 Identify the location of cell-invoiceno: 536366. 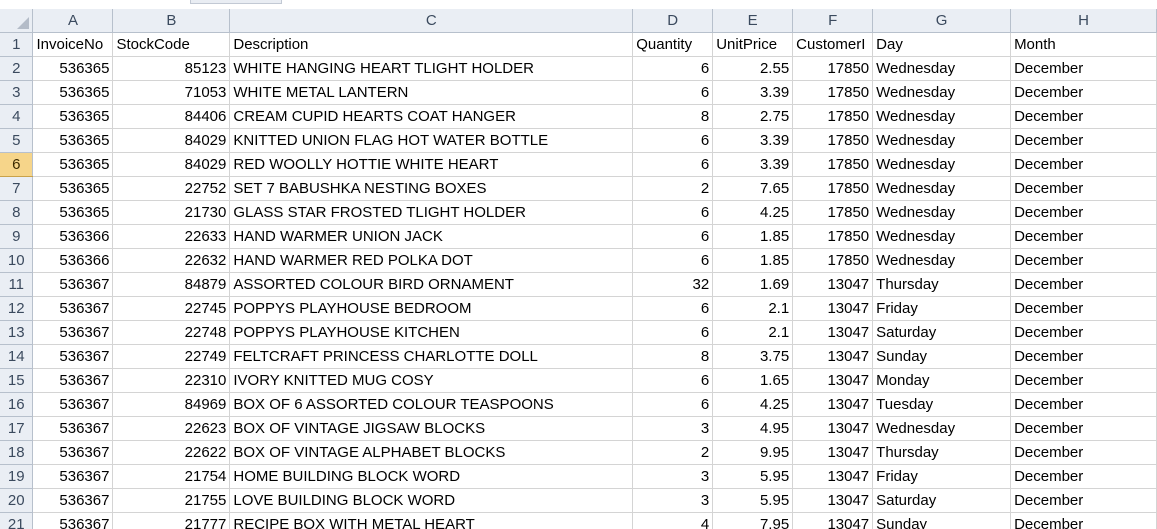
(73, 236).